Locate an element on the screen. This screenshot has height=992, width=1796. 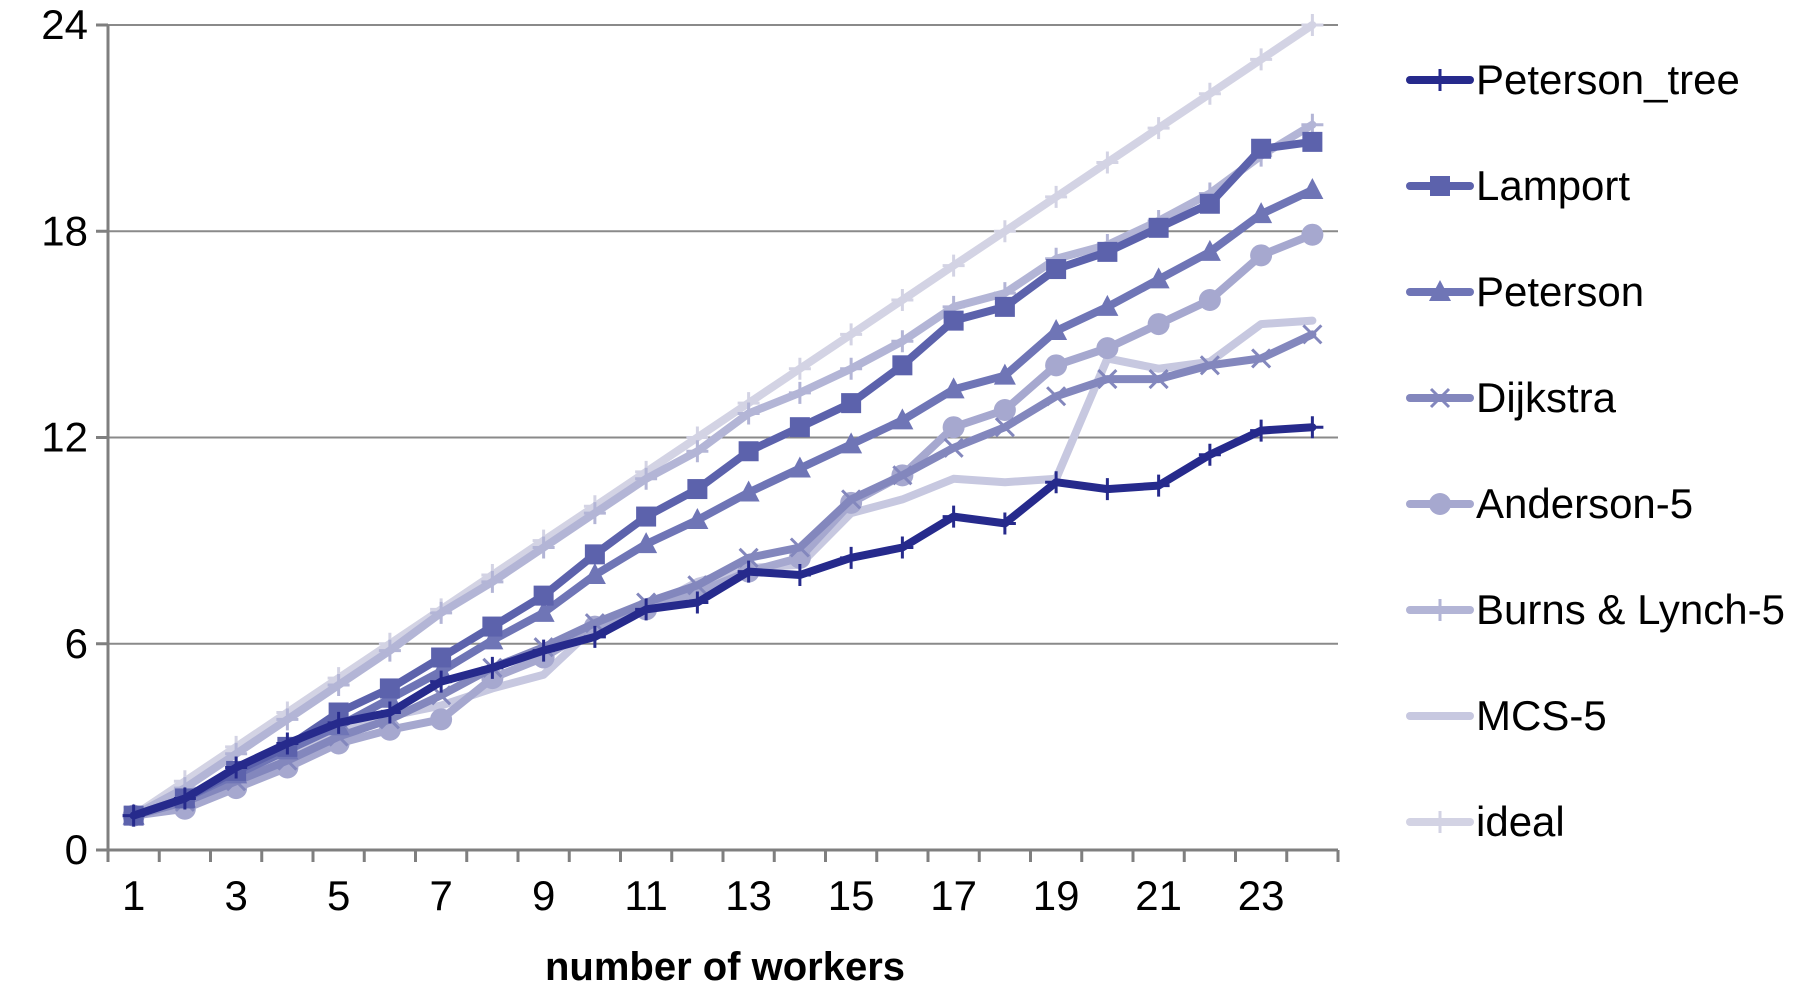
legend-label: Lamport is located at coordinates (1553, 185).